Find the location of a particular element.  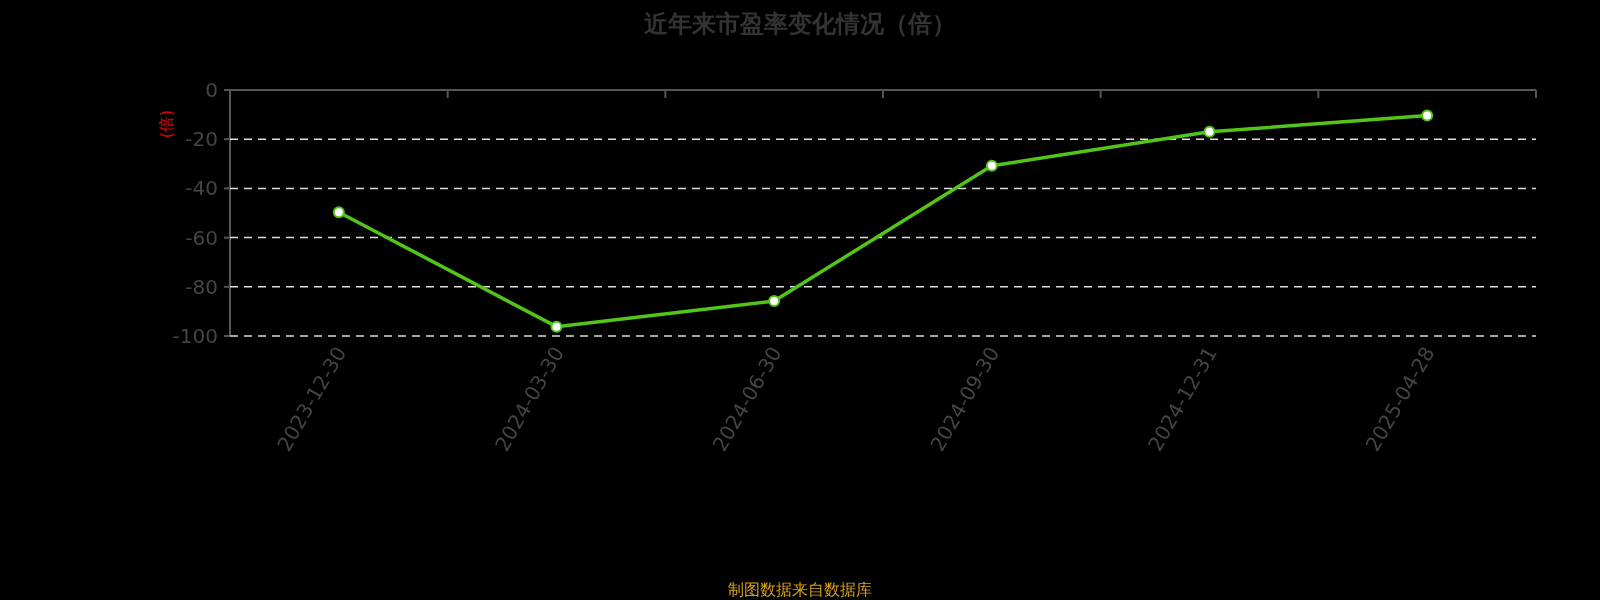

y-axis-title: (倍) is located at coordinates (166, 124).